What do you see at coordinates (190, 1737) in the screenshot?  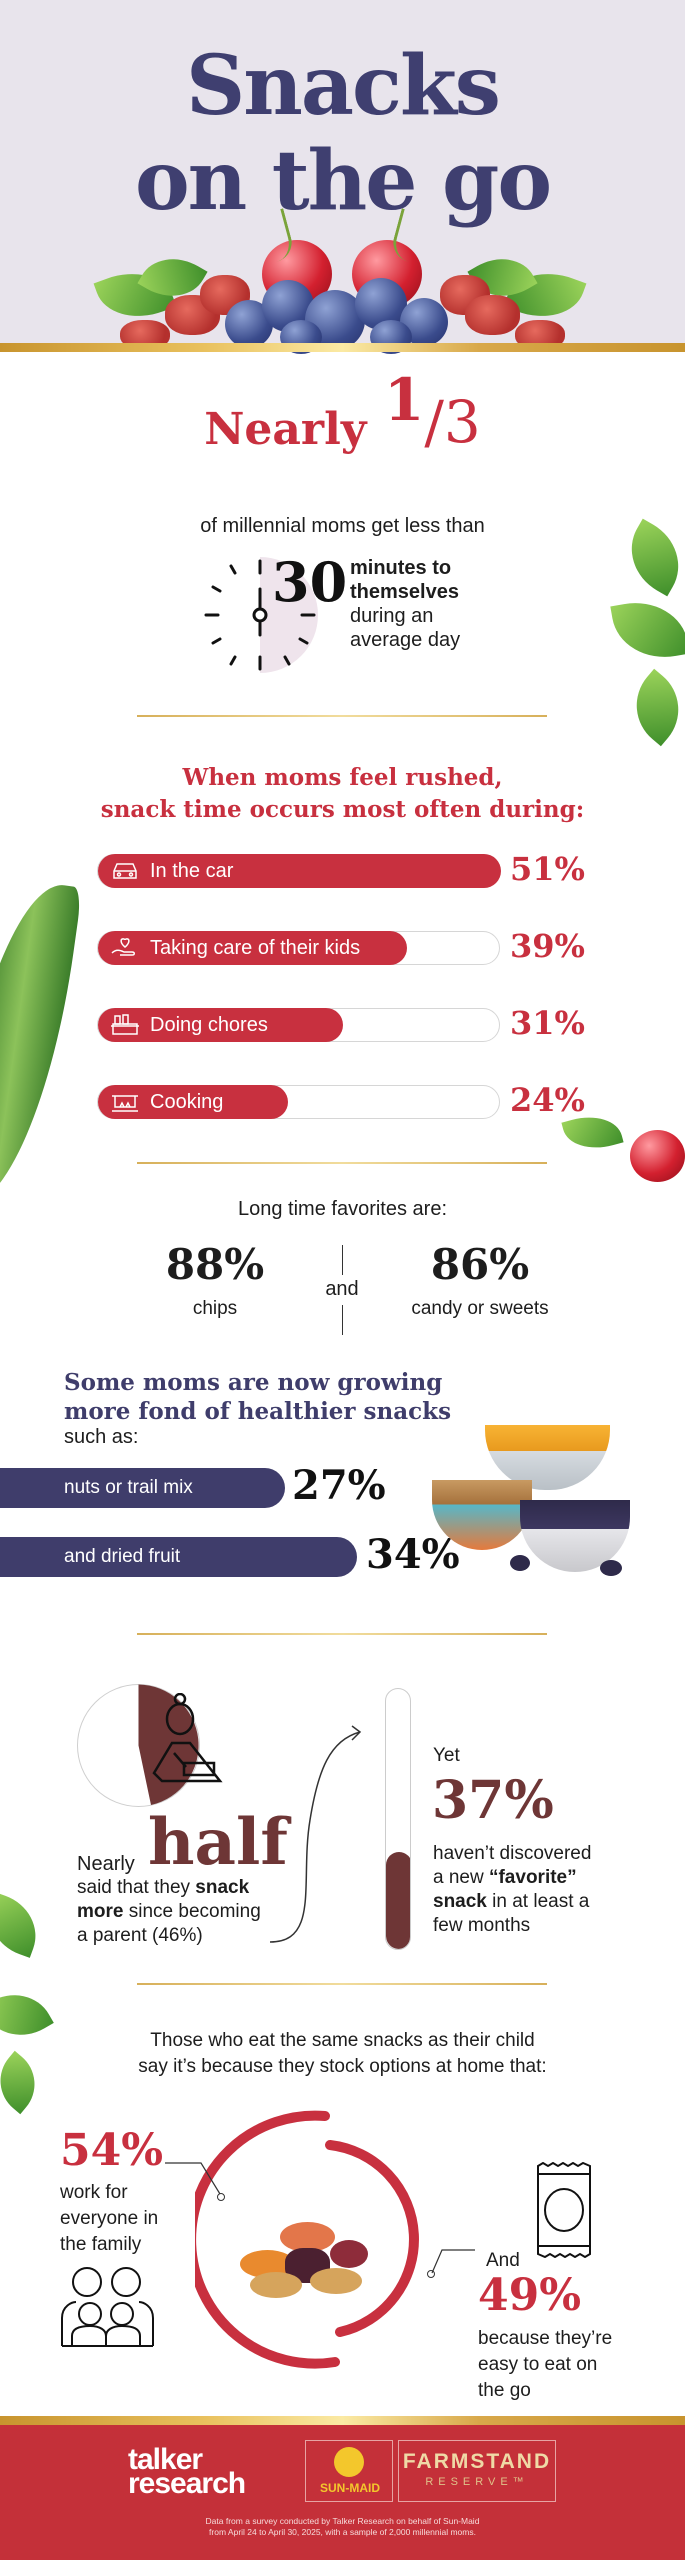 I see `mom-snacking-icon` at bounding box center [190, 1737].